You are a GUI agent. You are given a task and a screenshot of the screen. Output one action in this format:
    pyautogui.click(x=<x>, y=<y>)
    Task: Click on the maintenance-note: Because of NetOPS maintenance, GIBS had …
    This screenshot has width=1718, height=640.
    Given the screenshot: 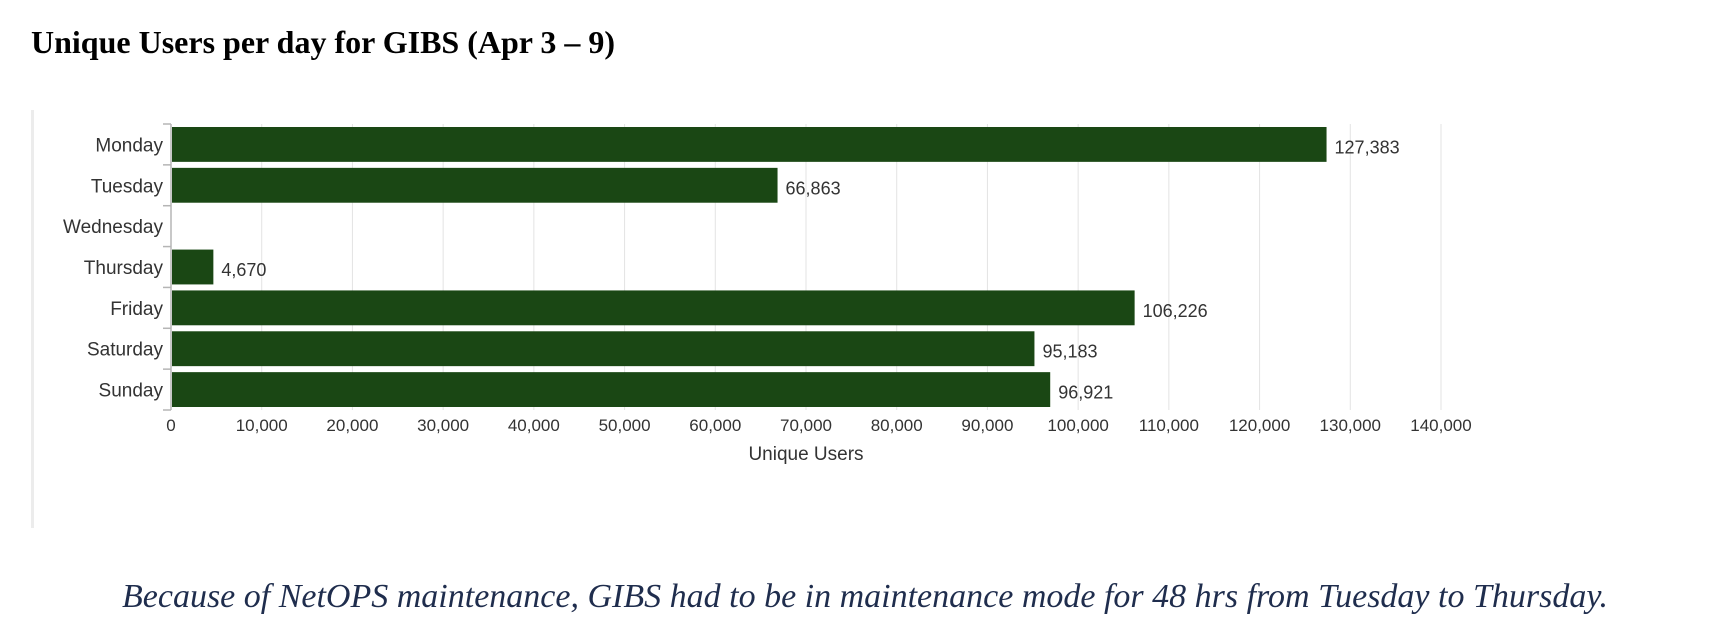 What is the action you would take?
    pyautogui.click(x=865, y=596)
    